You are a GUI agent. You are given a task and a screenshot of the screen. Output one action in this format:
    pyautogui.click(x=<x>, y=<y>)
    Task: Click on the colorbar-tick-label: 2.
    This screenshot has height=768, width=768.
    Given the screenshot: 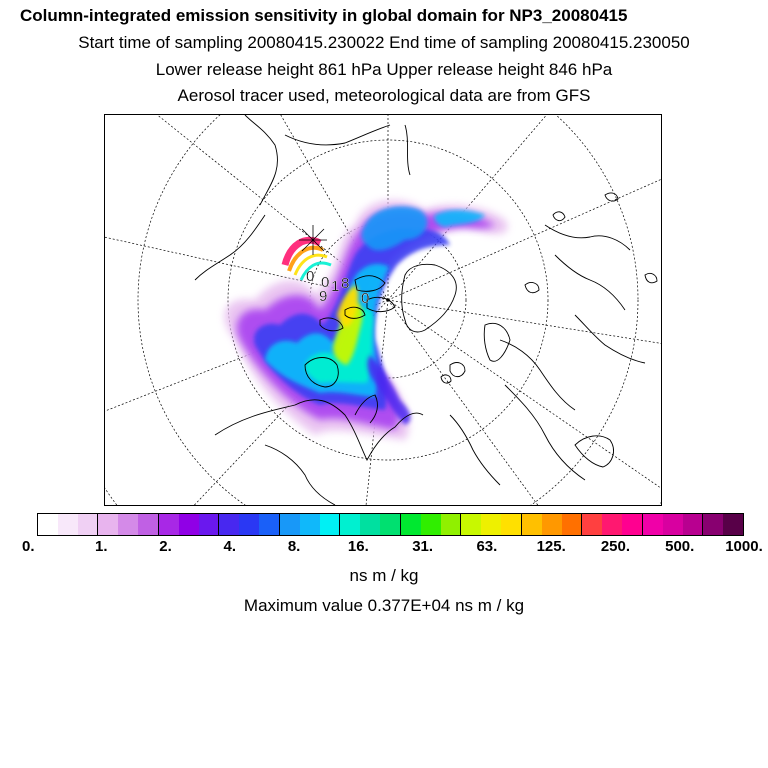 What is the action you would take?
    pyautogui.click(x=165, y=546)
    